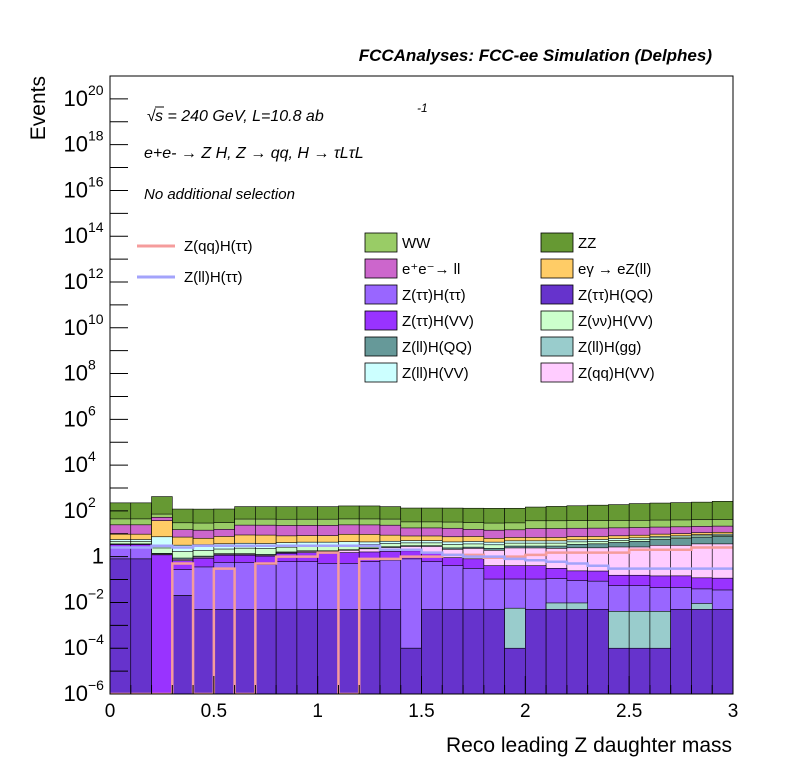 This screenshot has height=777, width=796. I want to click on legend-fill-label: Z(ll)H(VV), so click(435, 373).